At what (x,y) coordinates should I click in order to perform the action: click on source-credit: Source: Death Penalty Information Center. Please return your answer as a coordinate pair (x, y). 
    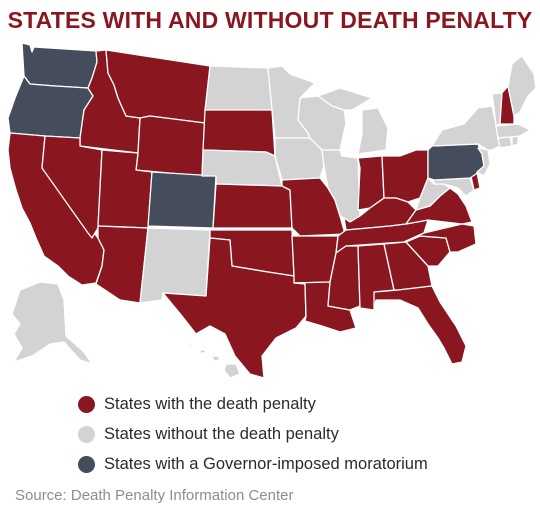
    Looking at the image, I should click on (154, 495).